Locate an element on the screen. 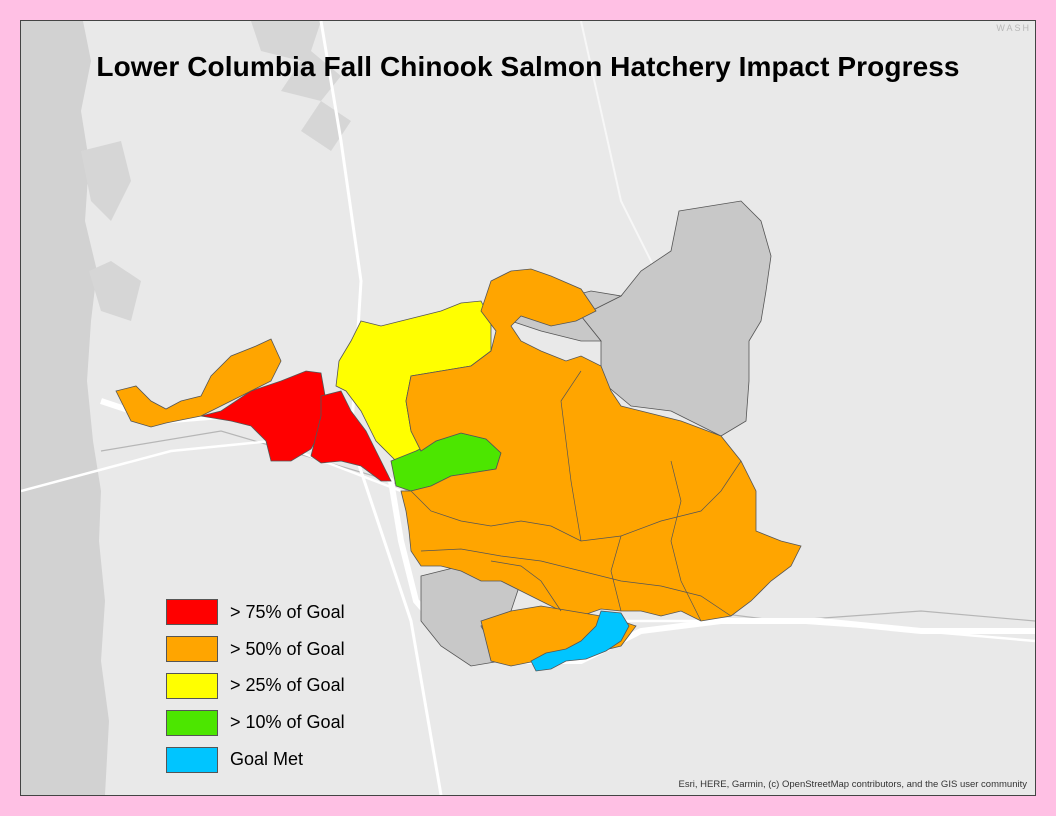 The height and width of the screenshot is (816, 1056). legend-label: > 25% of Goal is located at coordinates (287, 685).